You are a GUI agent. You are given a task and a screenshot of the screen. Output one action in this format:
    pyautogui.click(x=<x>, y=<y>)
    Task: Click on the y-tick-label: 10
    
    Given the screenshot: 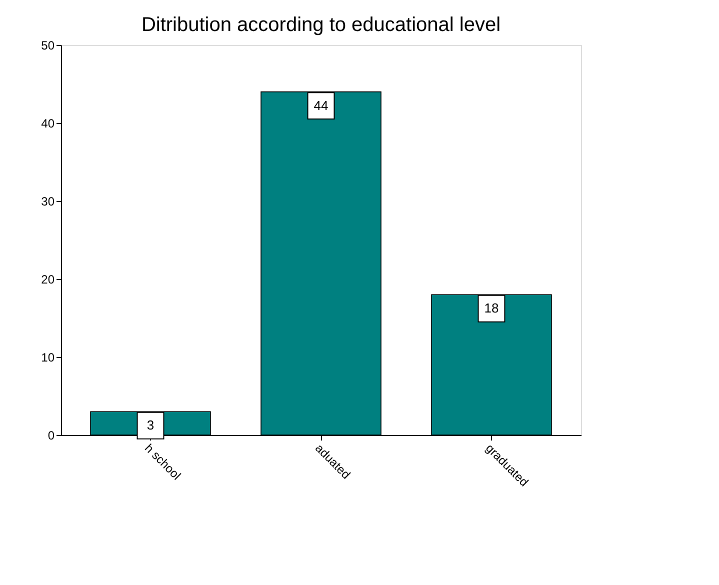 What is the action you would take?
    pyautogui.click(x=48, y=357)
    